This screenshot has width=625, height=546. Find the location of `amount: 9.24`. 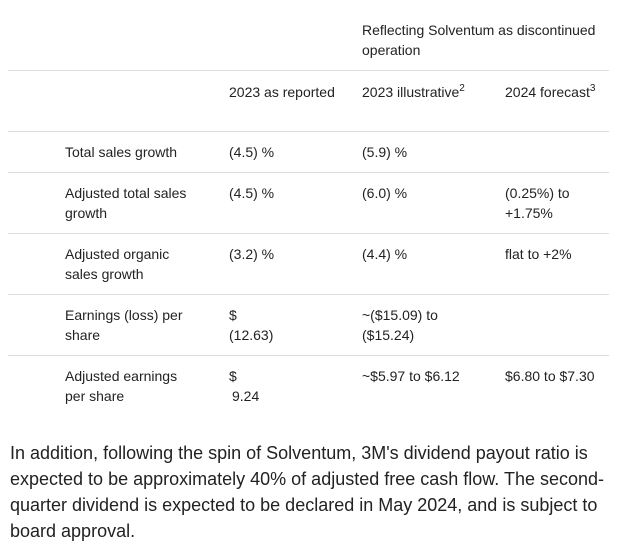

amount: 9.24 is located at coordinates (246, 396).